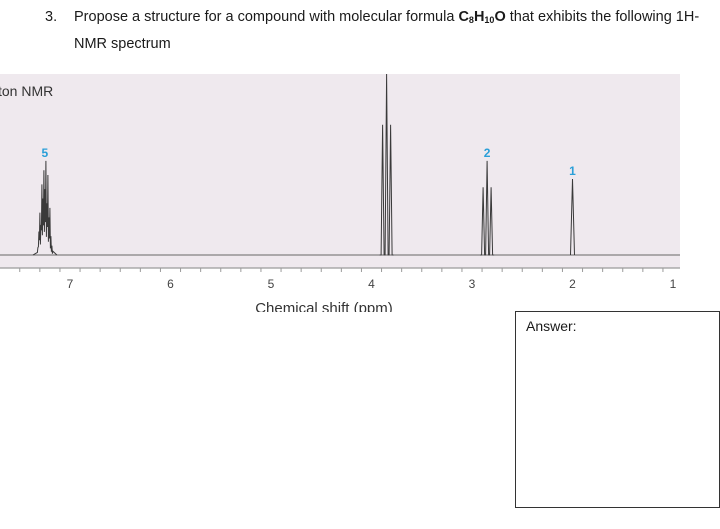 Image resolution: width=720 pixels, height=529 pixels. What do you see at coordinates (348, 279) in the screenshot?
I see `x-axis-ticks: 7 6 5 4 3 2 1` at bounding box center [348, 279].